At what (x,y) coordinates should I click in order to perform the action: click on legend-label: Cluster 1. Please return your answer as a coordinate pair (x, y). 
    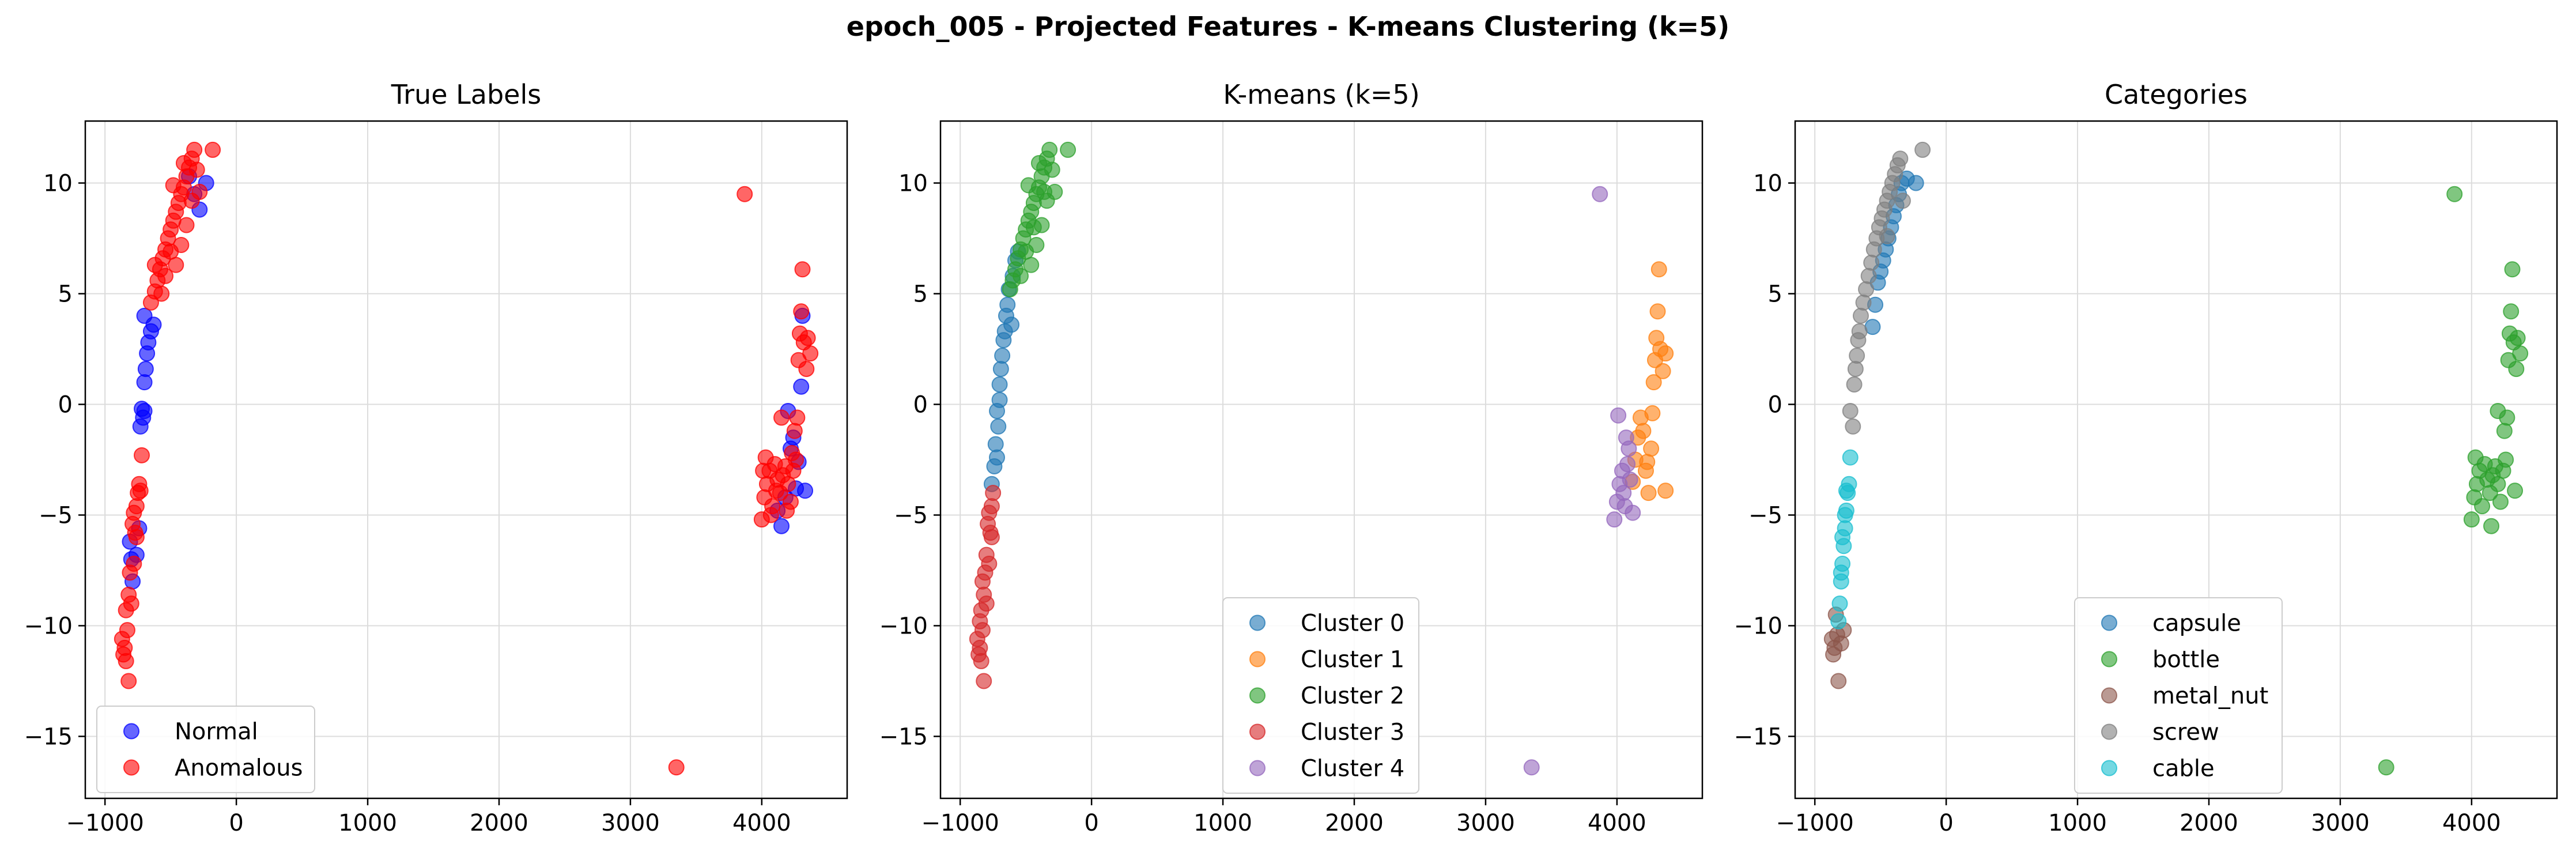
    Looking at the image, I should click on (1352, 660).